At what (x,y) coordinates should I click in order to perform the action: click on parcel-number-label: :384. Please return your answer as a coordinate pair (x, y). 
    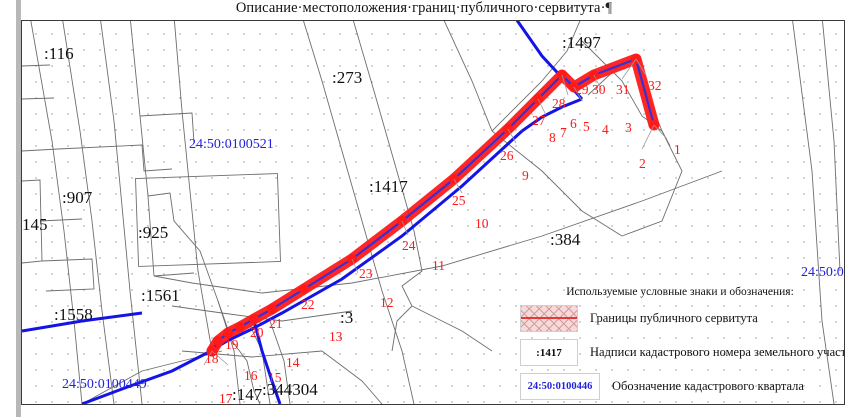
    Looking at the image, I should click on (565, 239).